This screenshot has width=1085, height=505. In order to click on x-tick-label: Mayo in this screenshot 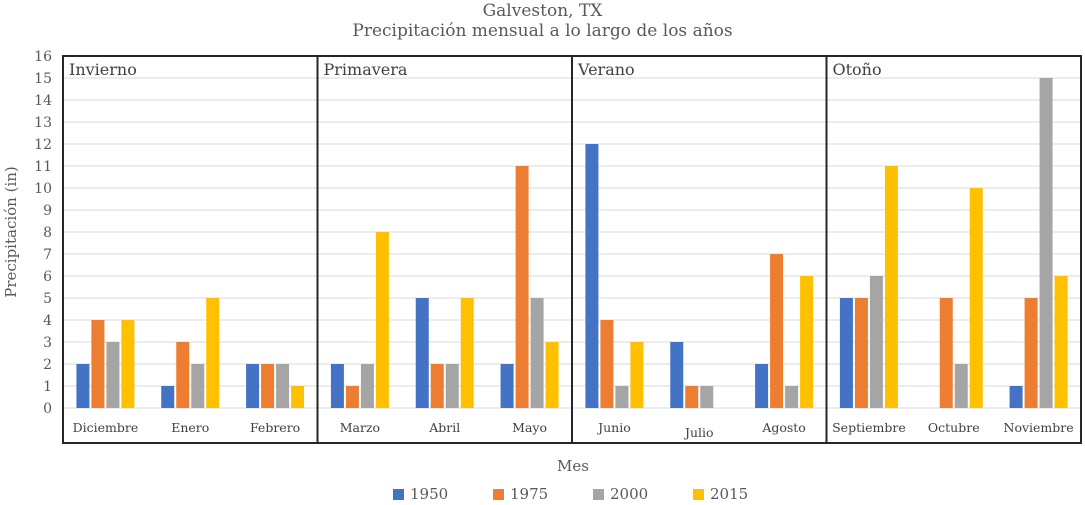, I will do `click(529, 427)`.